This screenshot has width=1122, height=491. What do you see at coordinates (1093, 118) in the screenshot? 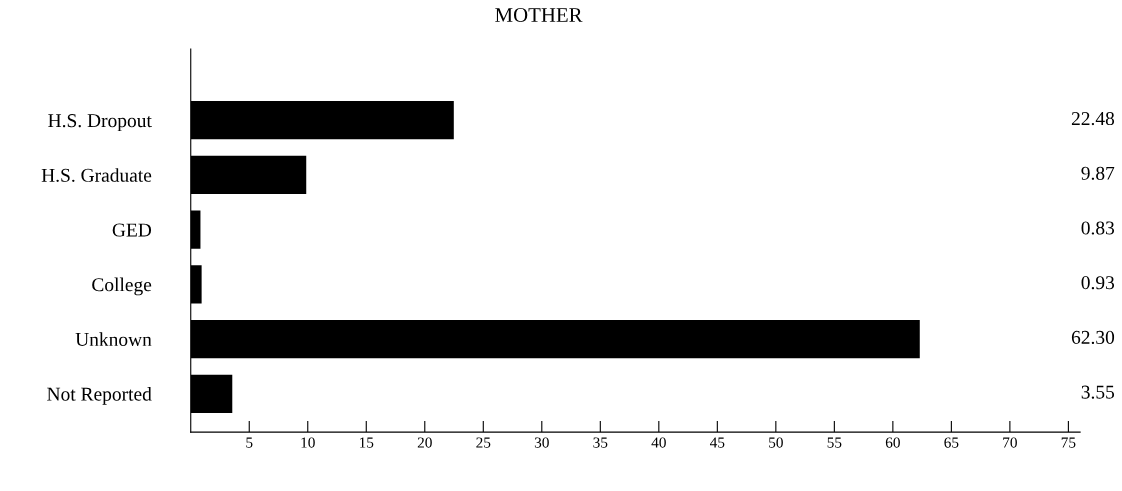
I see `data-label: 22.48` at bounding box center [1093, 118].